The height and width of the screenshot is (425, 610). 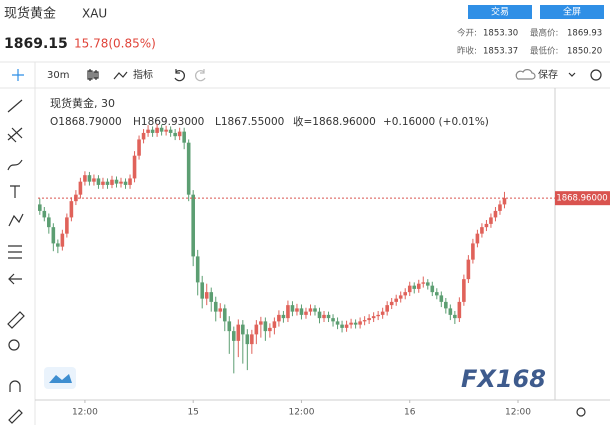 I want to click on x-tick-label: 15, so click(x=192, y=413).